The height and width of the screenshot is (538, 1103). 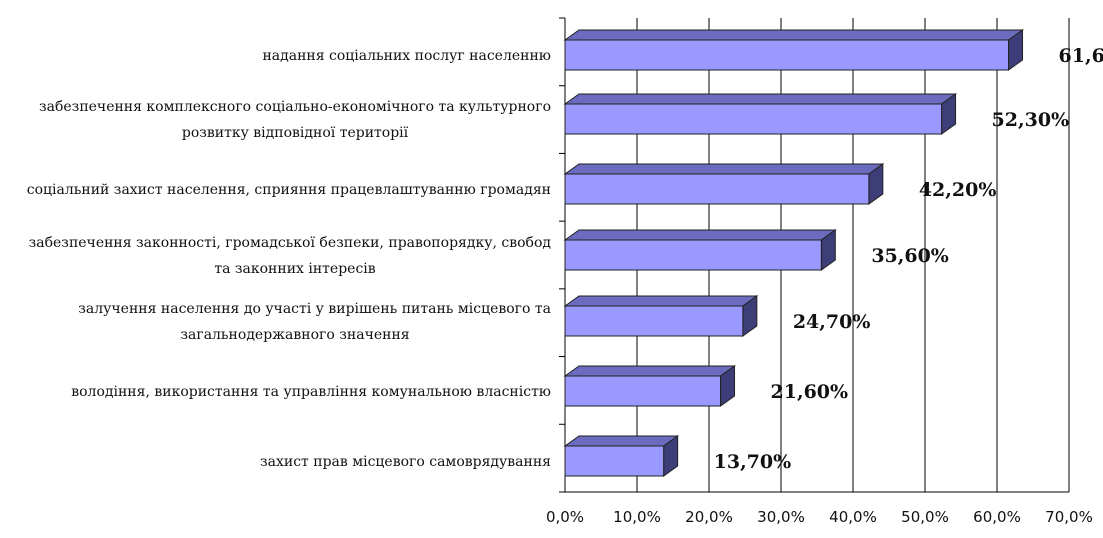 I want to click on category-label: захист прав місцевого самоврядування, so click(x=405, y=462).